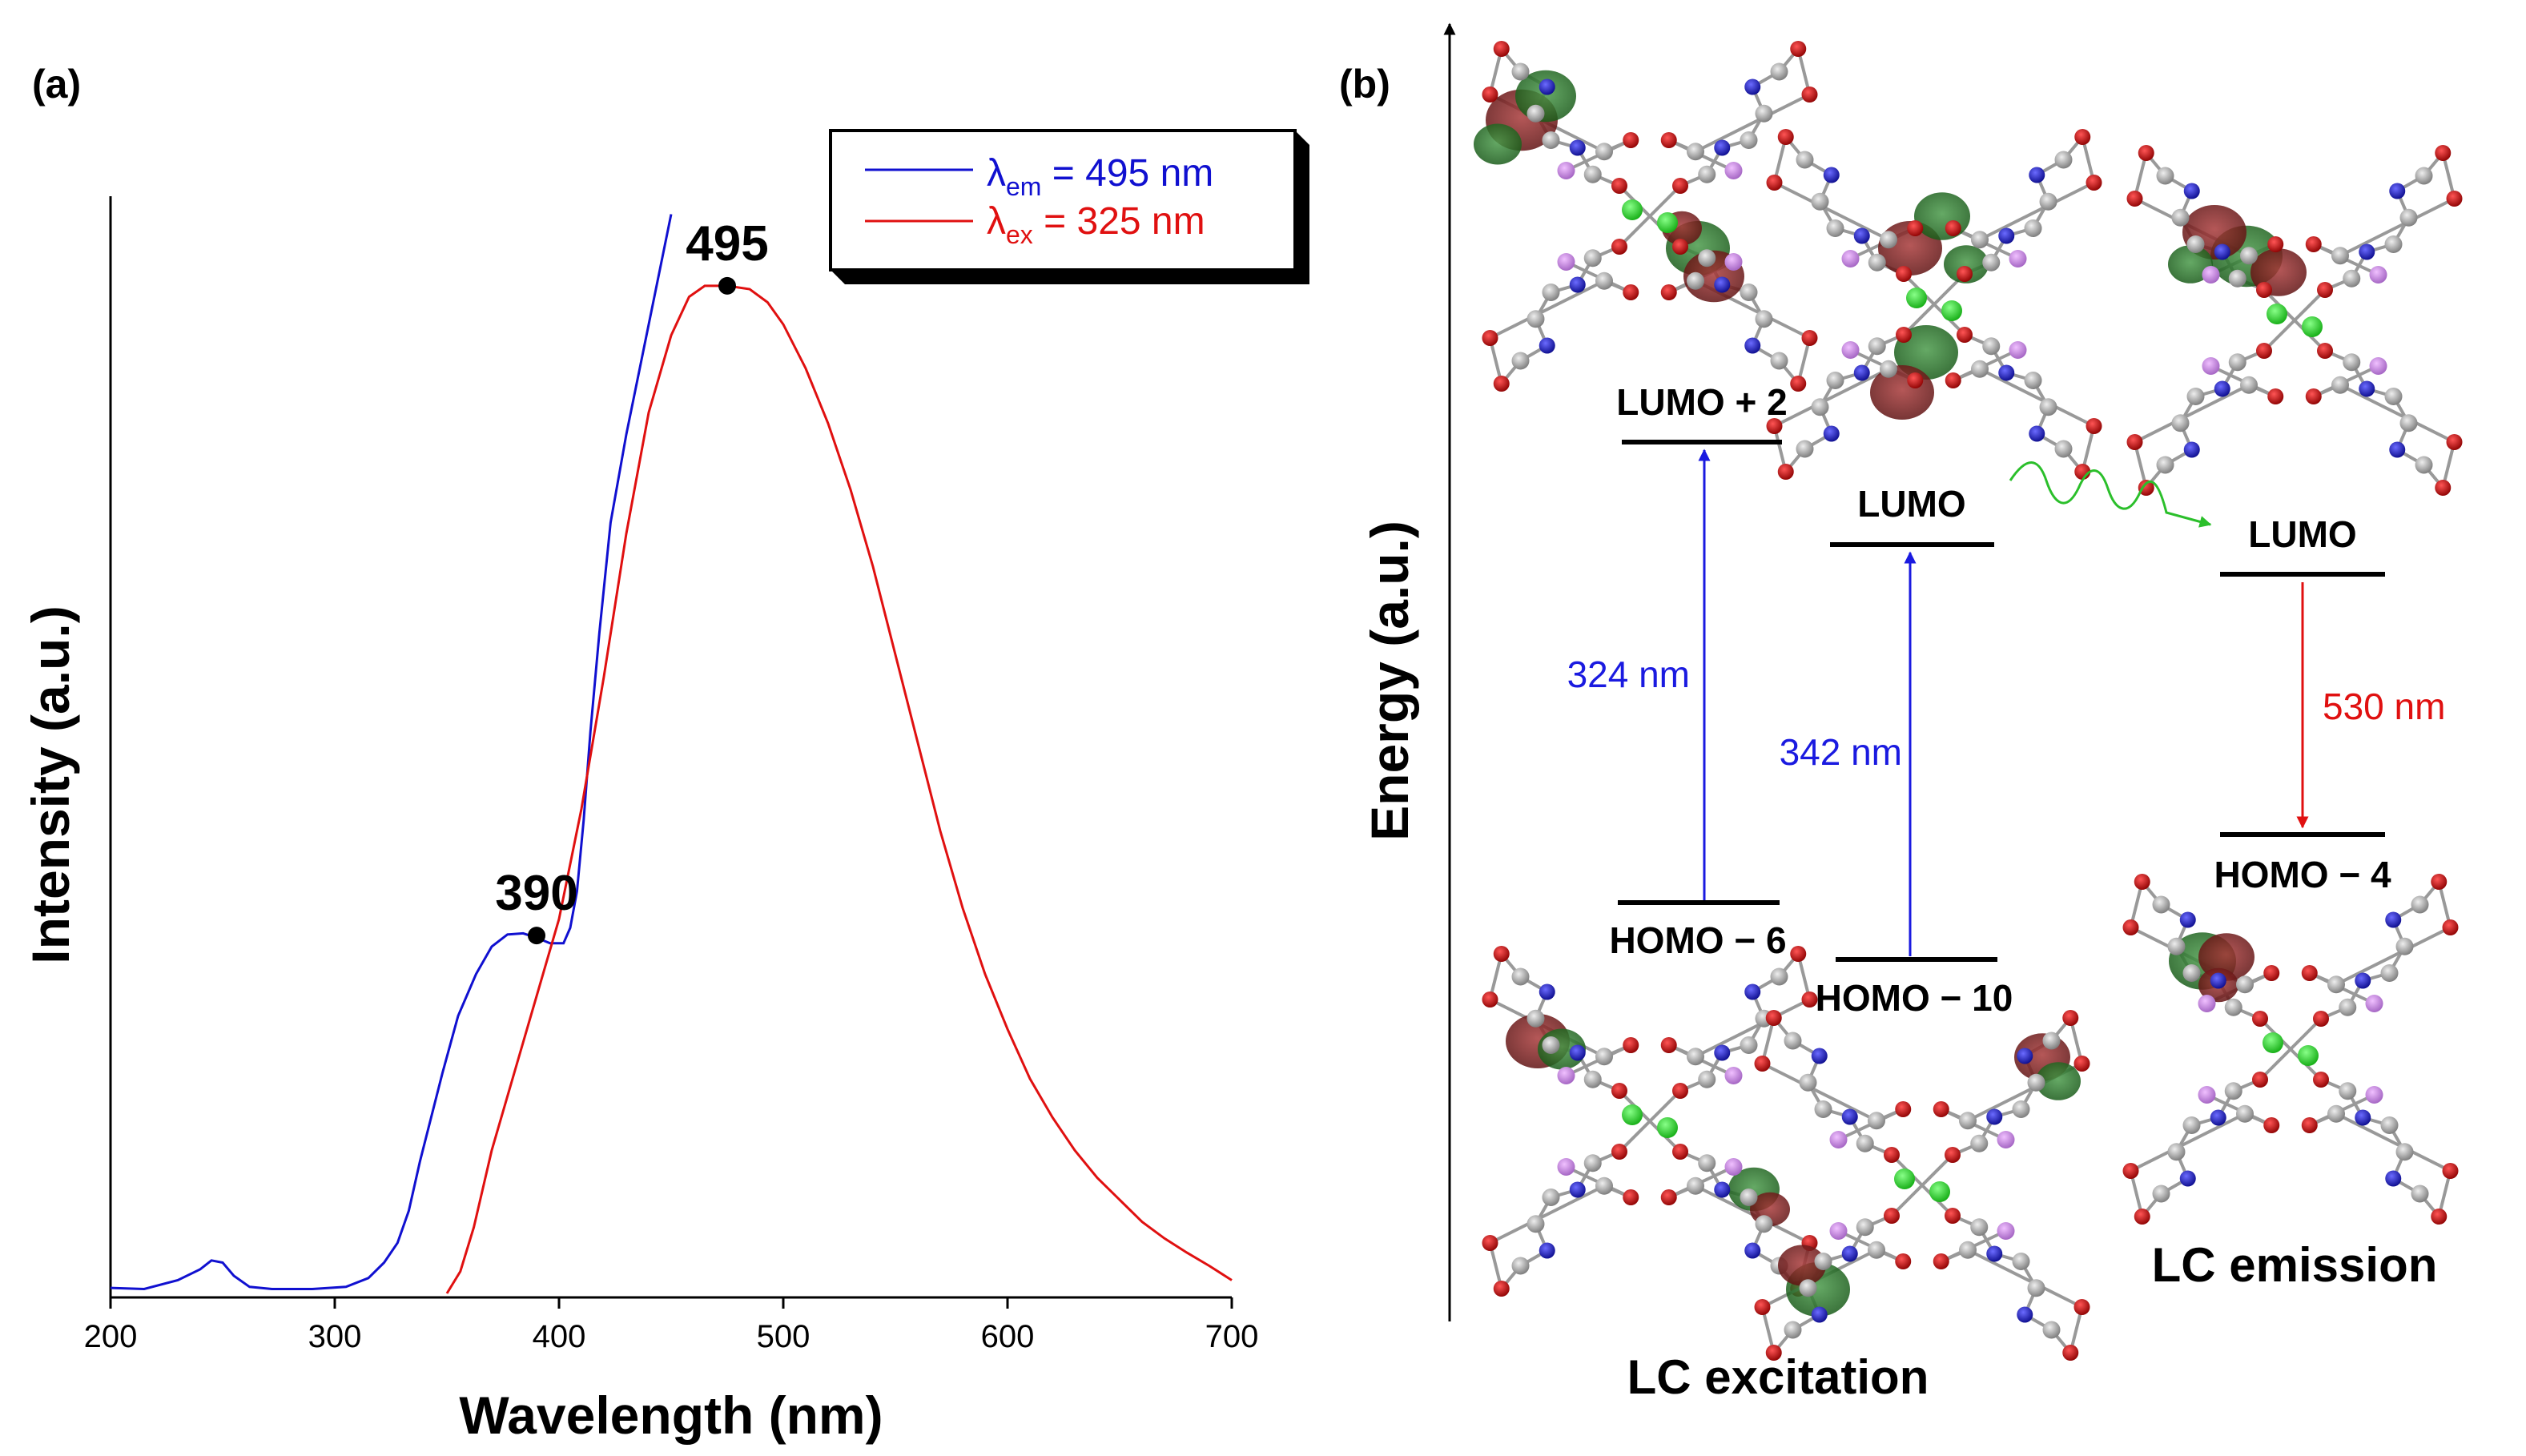  What do you see at coordinates (2302, 534) in the screenshot?
I see `level-label-lumo-emission: LUMO` at bounding box center [2302, 534].